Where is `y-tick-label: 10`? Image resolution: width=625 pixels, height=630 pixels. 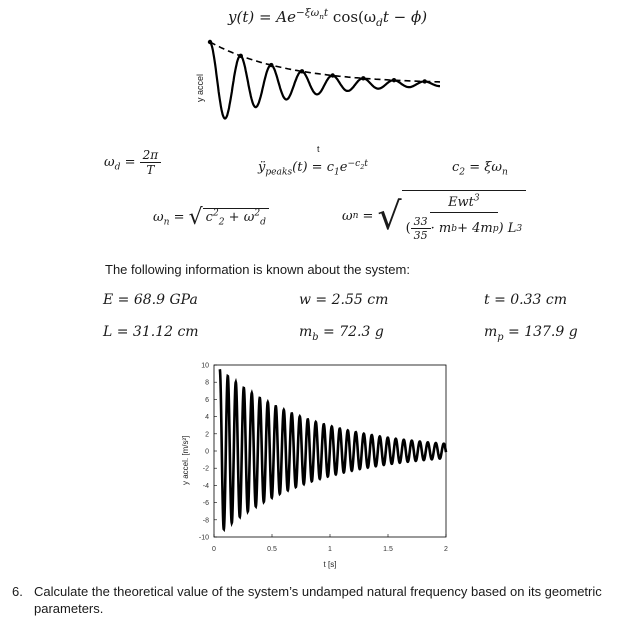 y-tick-label: 10 is located at coordinates (205, 366).